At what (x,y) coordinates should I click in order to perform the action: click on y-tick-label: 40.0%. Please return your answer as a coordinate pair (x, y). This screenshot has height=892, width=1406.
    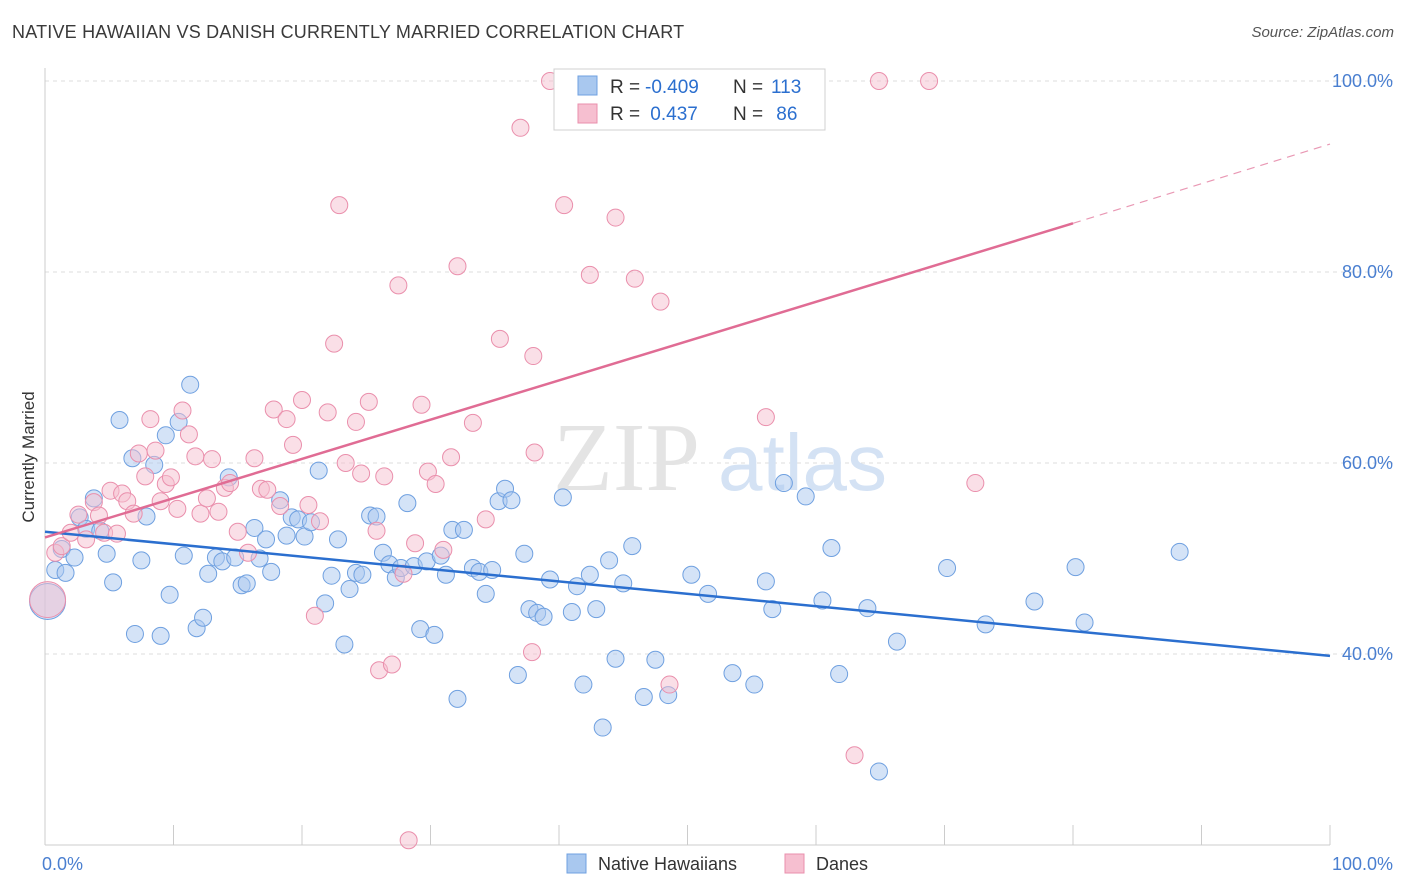
    Looking at the image, I should click on (1367, 654).